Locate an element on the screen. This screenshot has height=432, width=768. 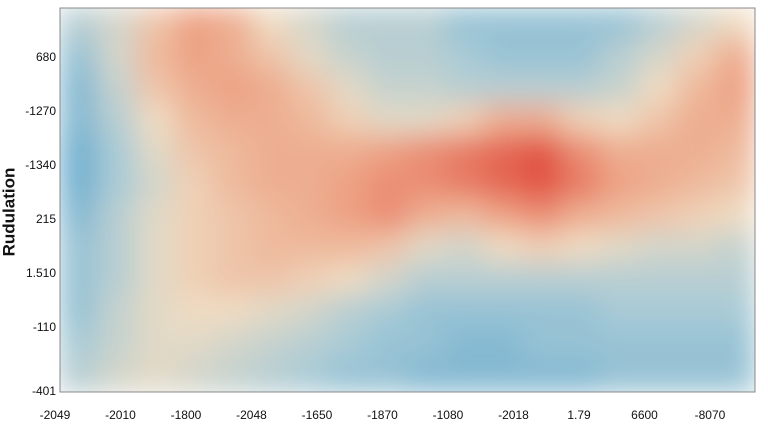
y-tick-label: -110 is located at coordinates (44, 327).